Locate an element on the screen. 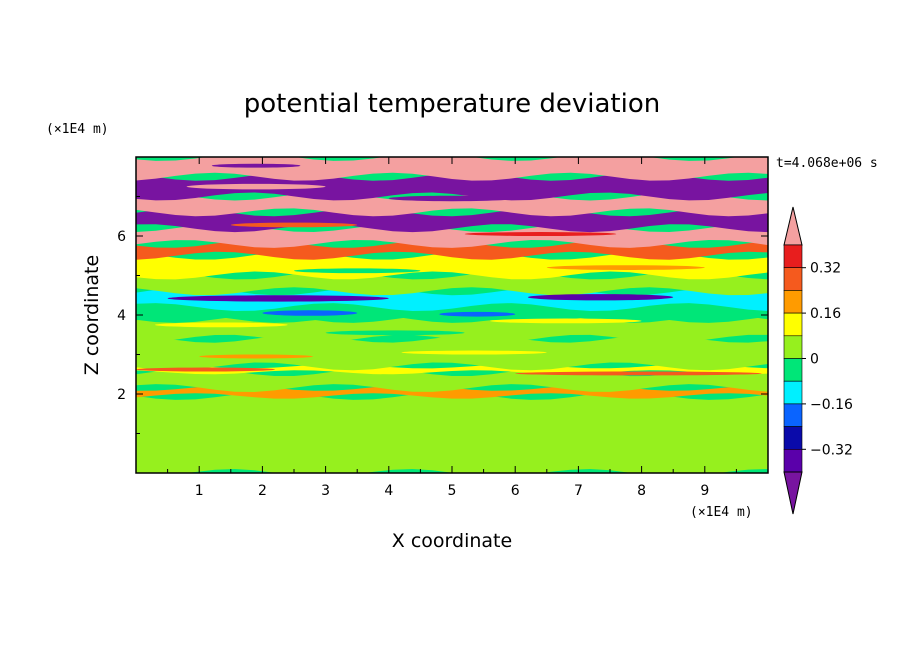  colorbar-tick-label: −0.32 is located at coordinates (831, 450).